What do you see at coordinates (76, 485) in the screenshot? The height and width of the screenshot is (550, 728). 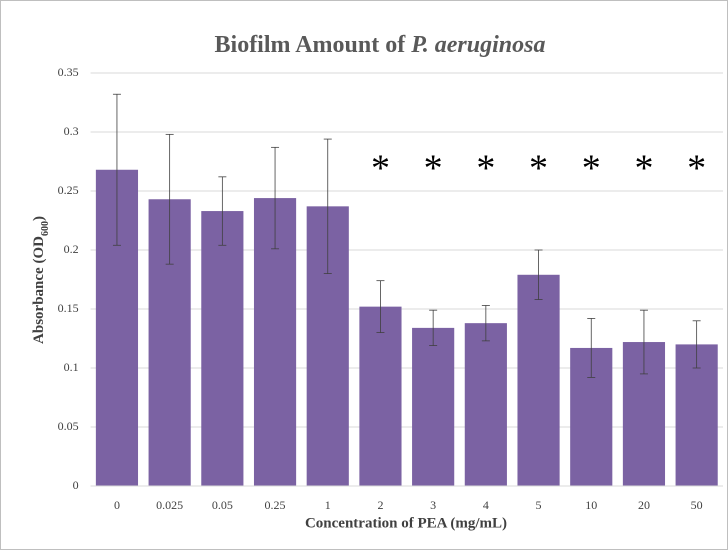 I see `y-tick-label: 0` at bounding box center [76, 485].